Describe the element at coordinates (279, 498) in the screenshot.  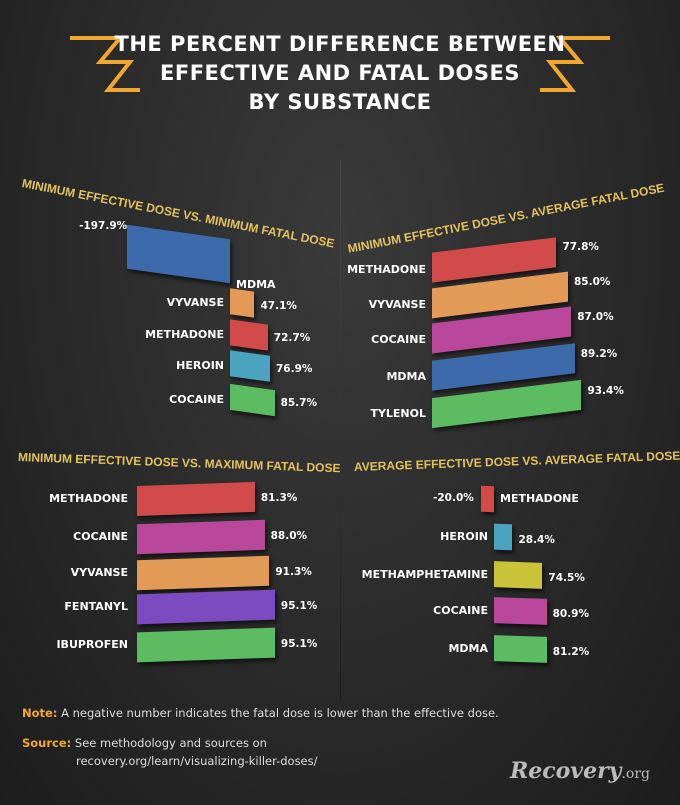
I see `value-label: 81.3%` at that location.